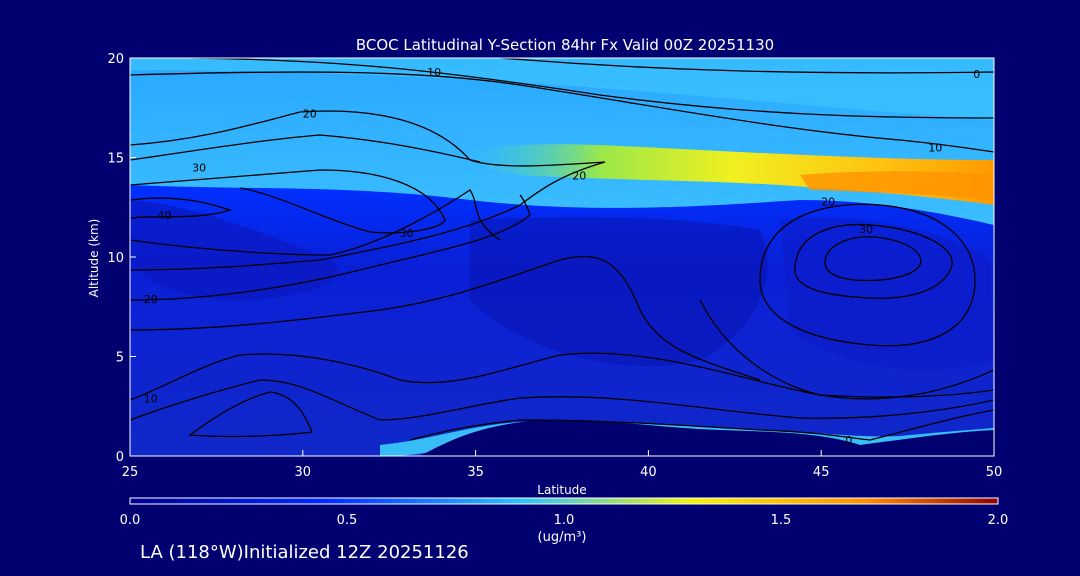 The width and height of the screenshot is (1080, 576). I want to click on contour-40-left, so click(181, 208).